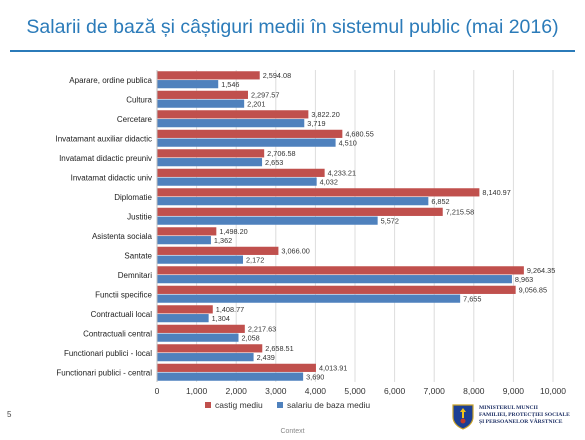 Image resolution: width=585 pixels, height=440 pixels. What do you see at coordinates (197, 391) in the screenshot?
I see `x-tick-label: 1,000` at bounding box center [197, 391].